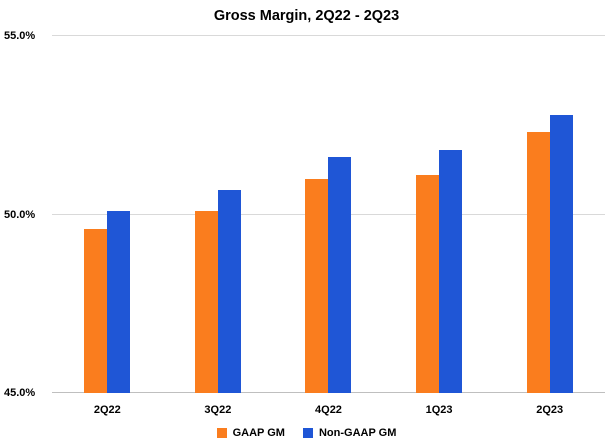 This screenshot has height=442, width=613. What do you see at coordinates (328, 35) in the screenshot?
I see `gridline` at bounding box center [328, 35].